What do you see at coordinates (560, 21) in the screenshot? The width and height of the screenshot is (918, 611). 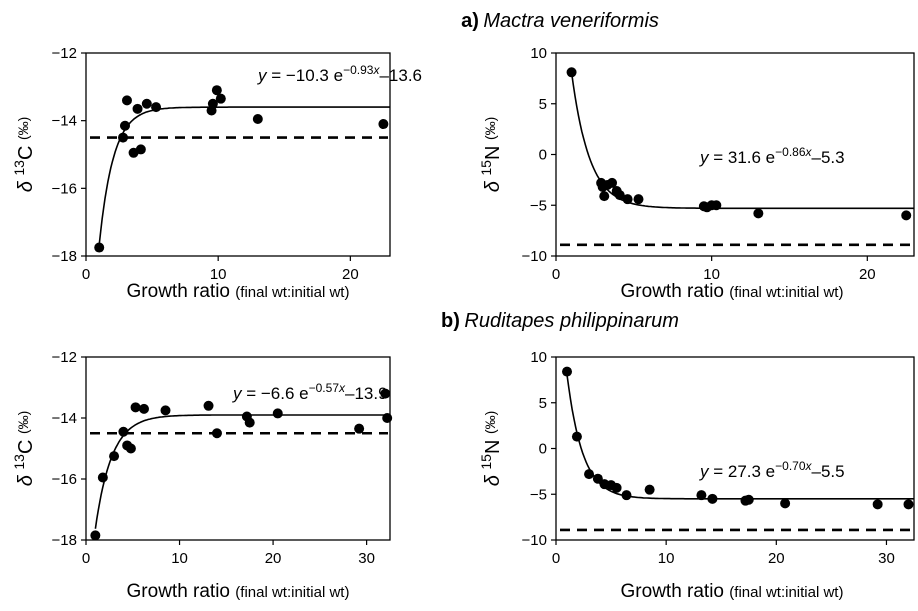 I see `panel-a-title: a) Mactra veneriformis` at bounding box center [560, 21].